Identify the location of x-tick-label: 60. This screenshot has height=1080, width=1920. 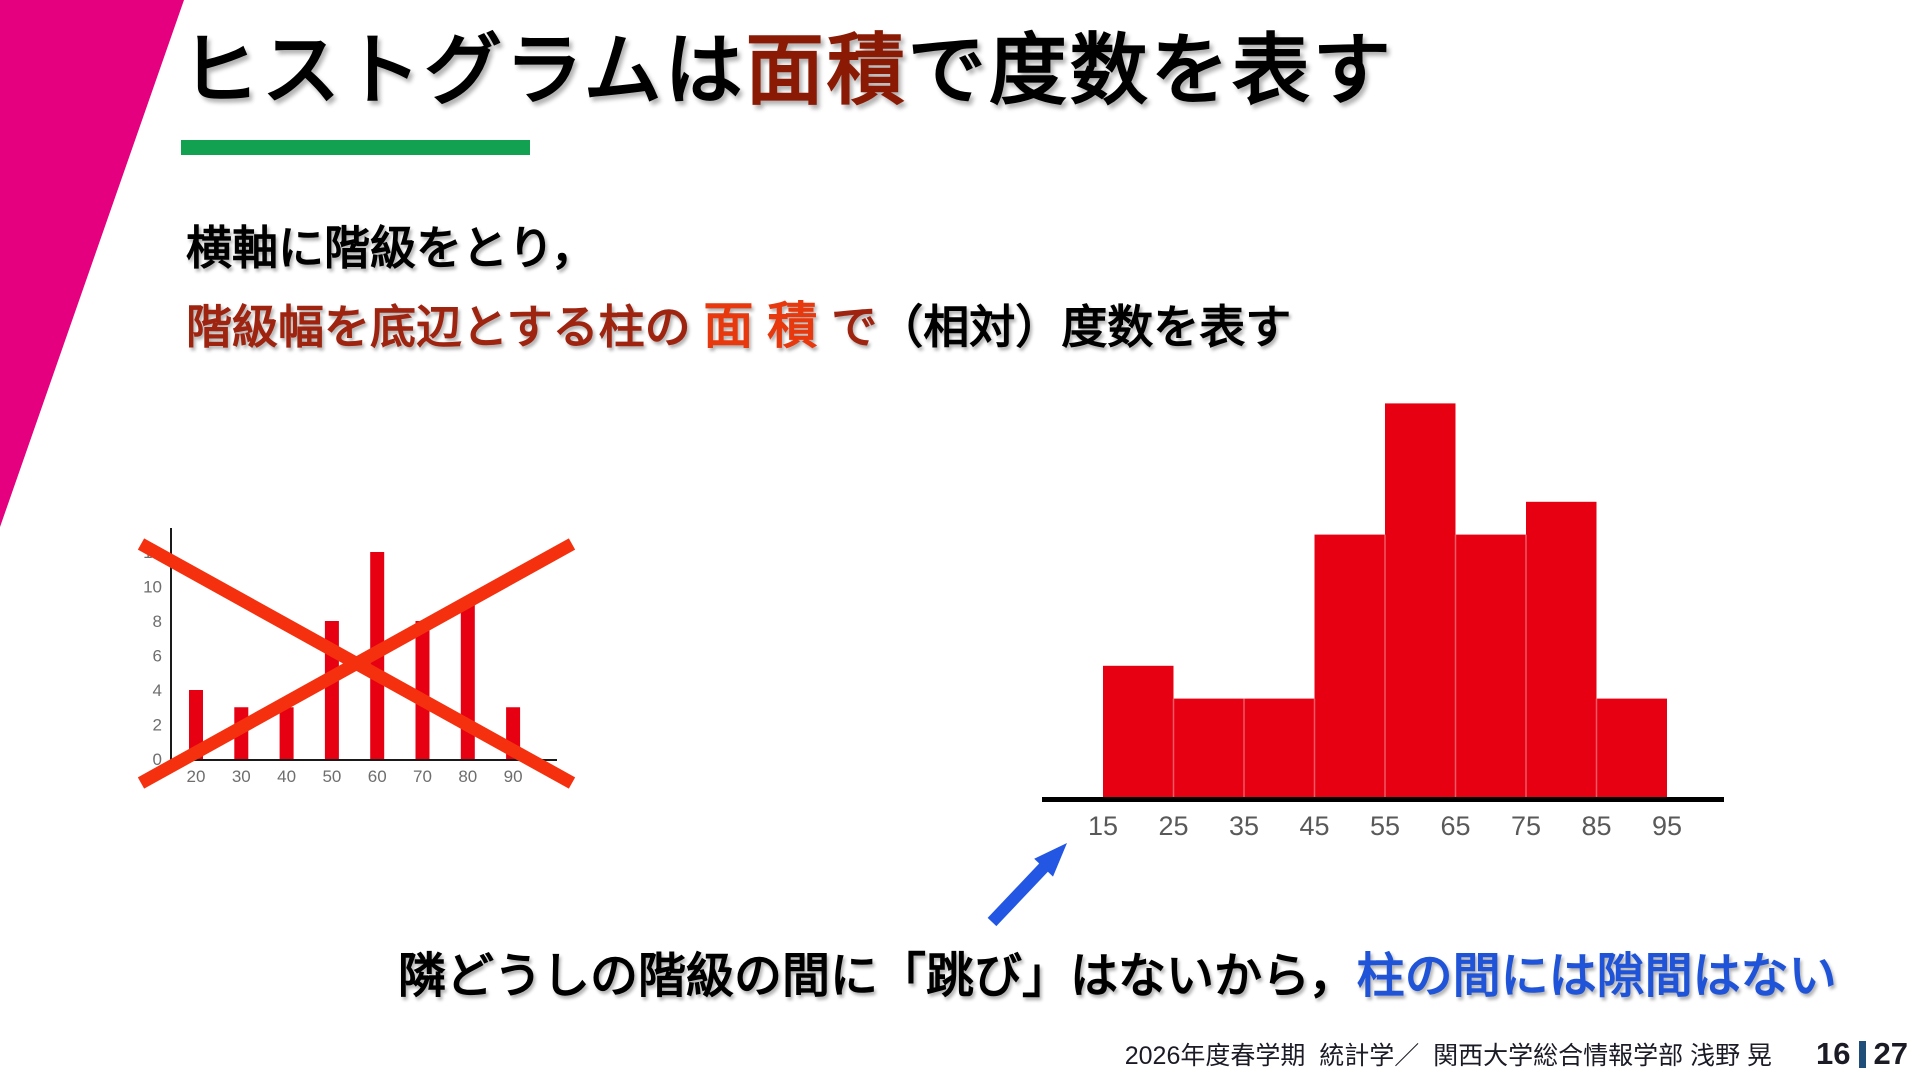
(377, 776).